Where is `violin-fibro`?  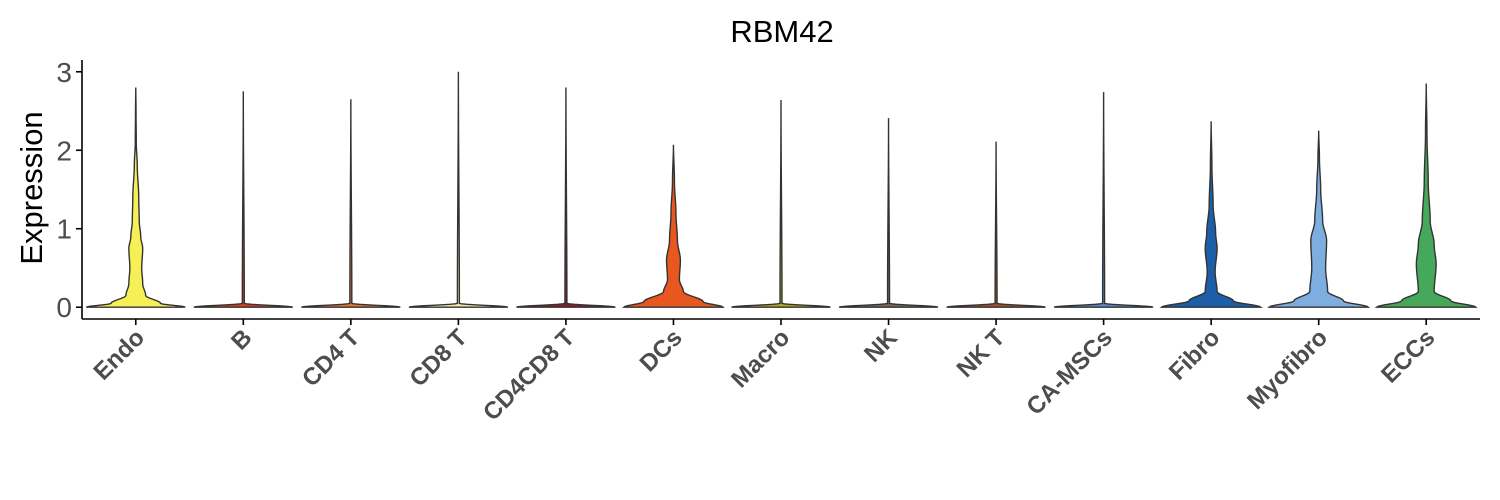
violin-fibro is located at coordinates (1211, 214).